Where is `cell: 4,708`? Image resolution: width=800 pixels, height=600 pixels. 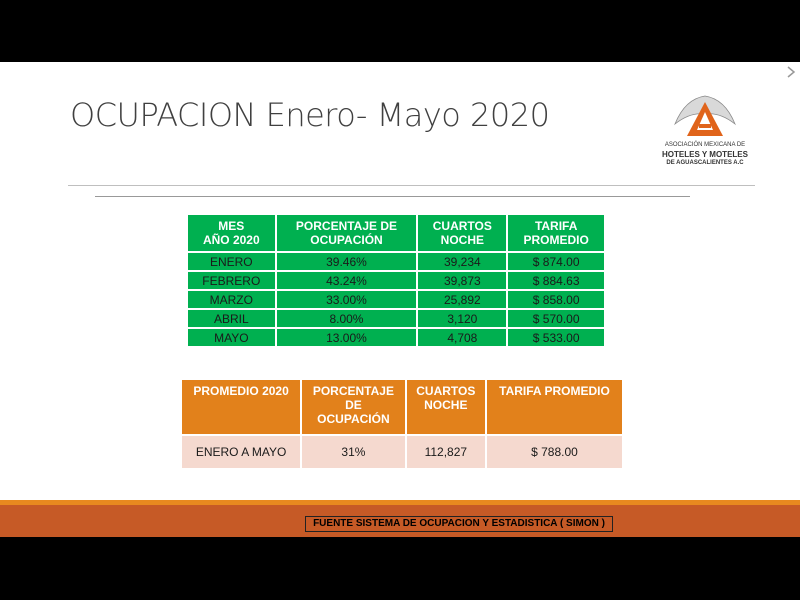
cell: 4,708 is located at coordinates (462, 337).